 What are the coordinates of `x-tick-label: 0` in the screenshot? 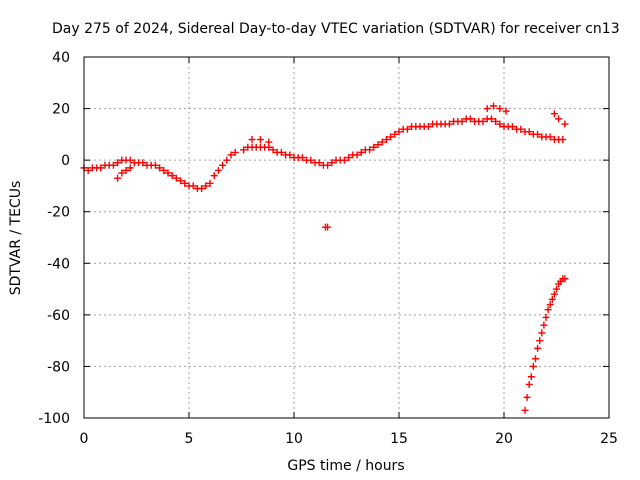 It's located at (84, 439).